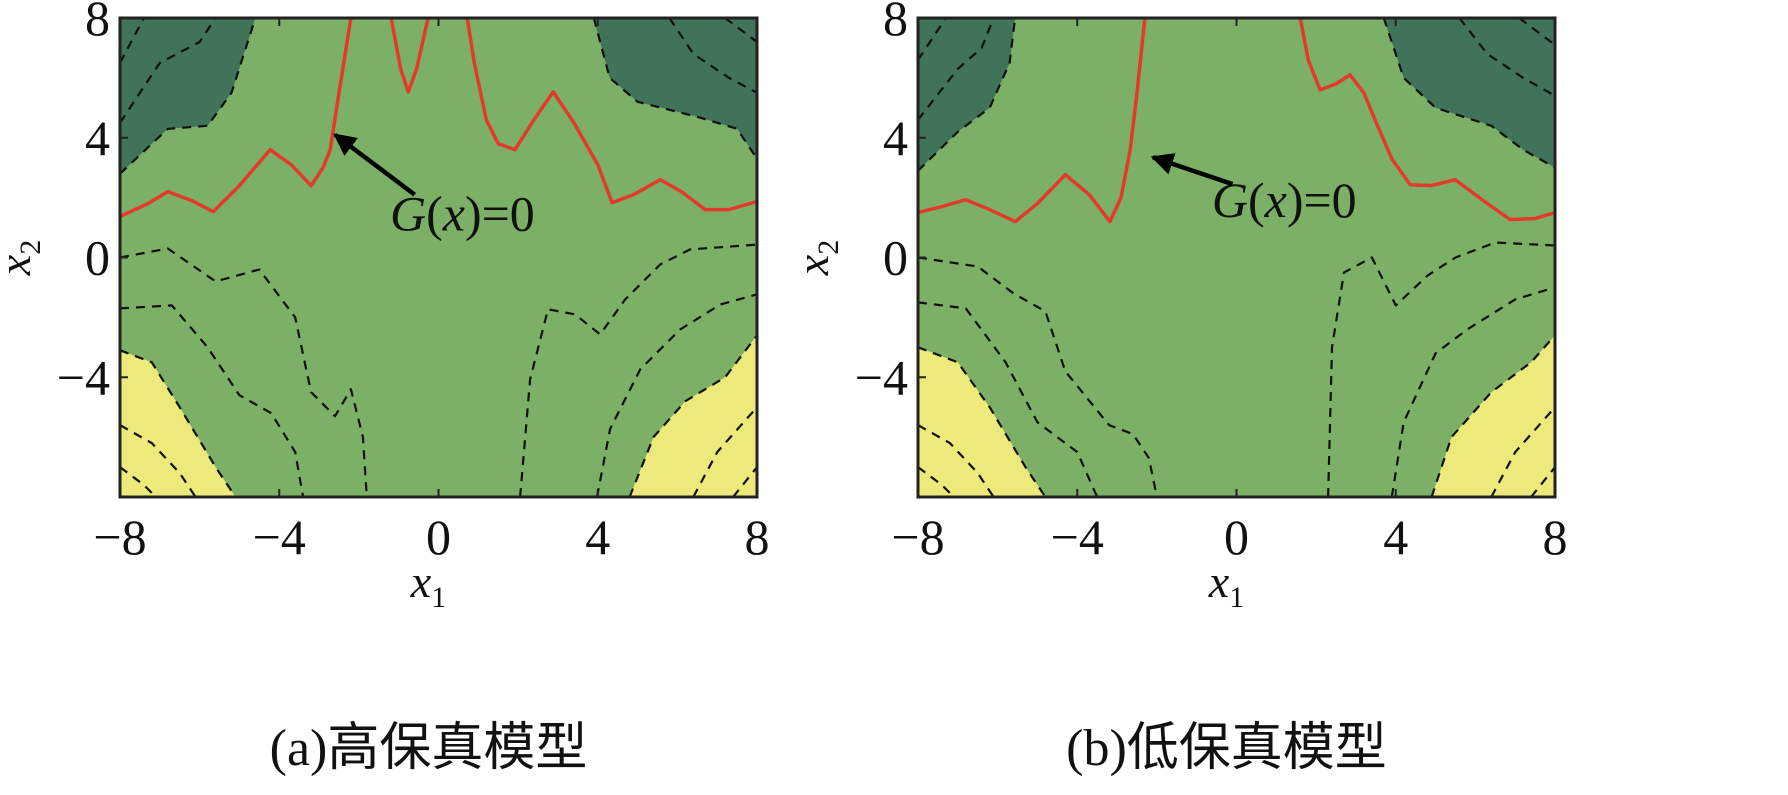 The height and width of the screenshot is (795, 1788). I want to click on panel-caption: (b)低保真模型, so click(1226, 748).